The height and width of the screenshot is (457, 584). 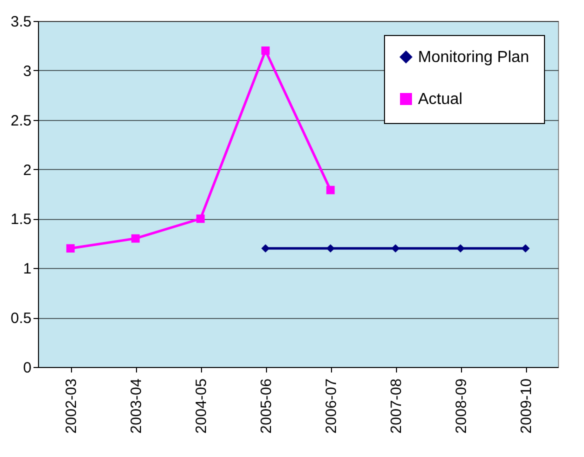 I want to click on y-tick-label: 0.5, so click(x=21, y=319).